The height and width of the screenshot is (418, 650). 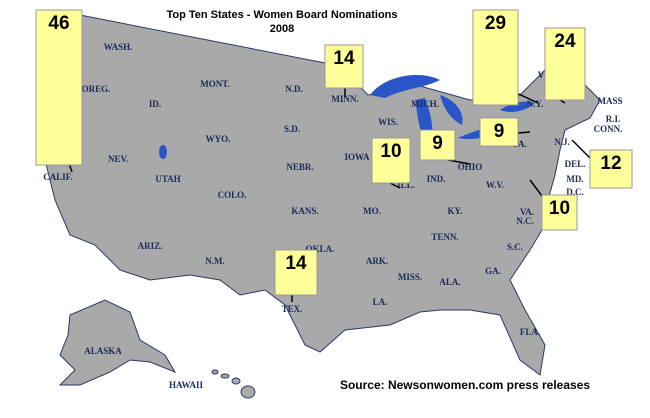 I want to click on state-label: CALIF., so click(x=57, y=177).